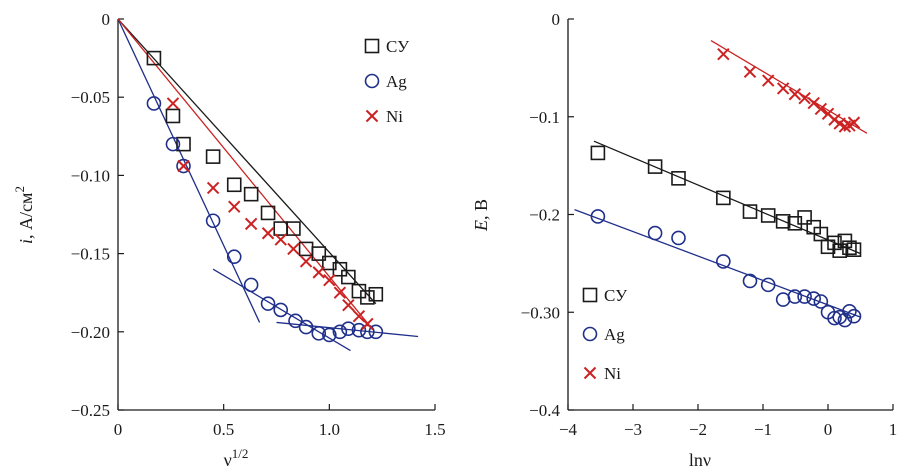 The width and height of the screenshot is (899, 472). Describe the element at coordinates (633, 429) in the screenshot. I see `x-tick-label: −3` at that location.